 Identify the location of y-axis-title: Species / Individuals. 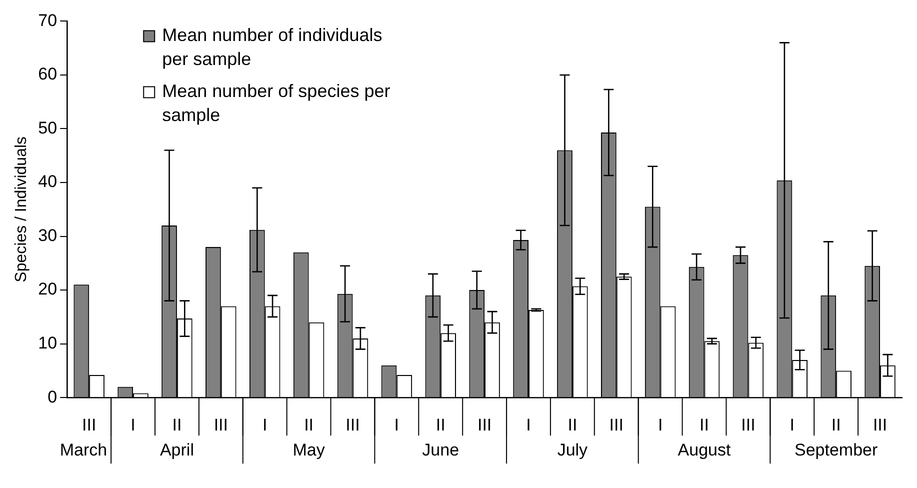
(21, 209).